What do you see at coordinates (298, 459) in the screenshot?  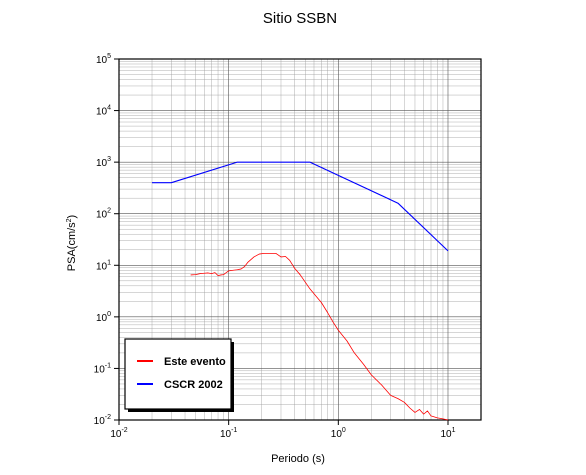 I see `x-axis-label: Periodo (s)` at bounding box center [298, 459].